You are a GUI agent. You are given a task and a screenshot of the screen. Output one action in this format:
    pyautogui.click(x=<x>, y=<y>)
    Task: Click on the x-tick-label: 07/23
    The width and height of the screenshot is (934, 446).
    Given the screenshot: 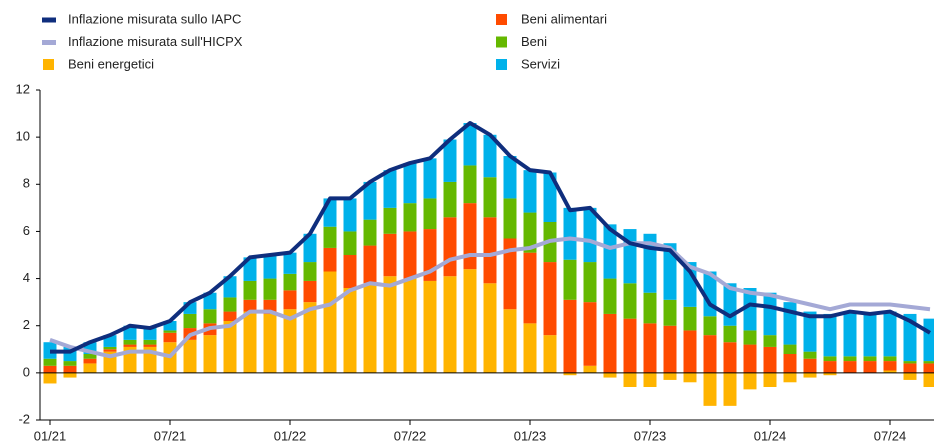 What is the action you would take?
    pyautogui.click(x=650, y=435)
    